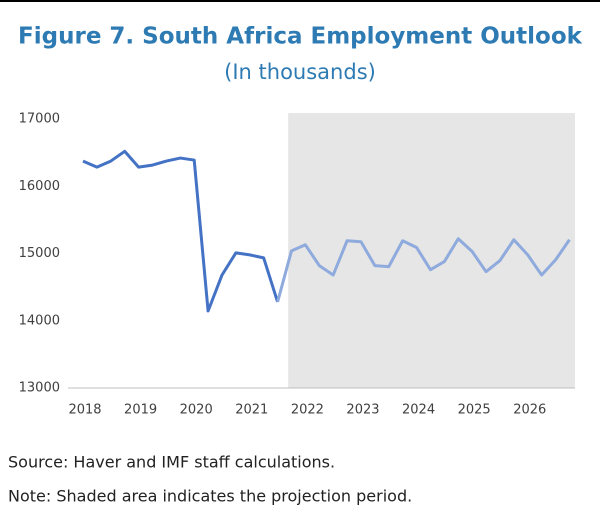 The image size is (600, 507). Describe the element at coordinates (474, 410) in the screenshot. I see `x-tick-label: 2025` at that location.